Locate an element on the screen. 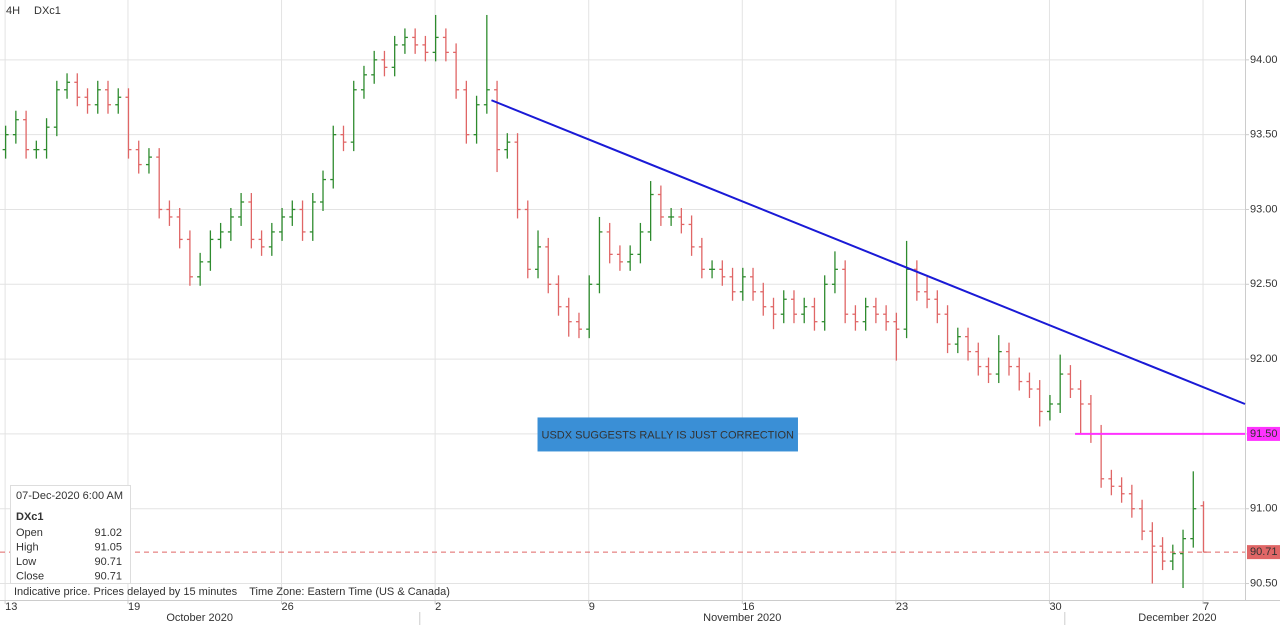 The width and height of the screenshot is (1280, 625). annotation-text: USDX SUGGESTS RALLY IS JUST CORRECTION is located at coordinates (668, 435).